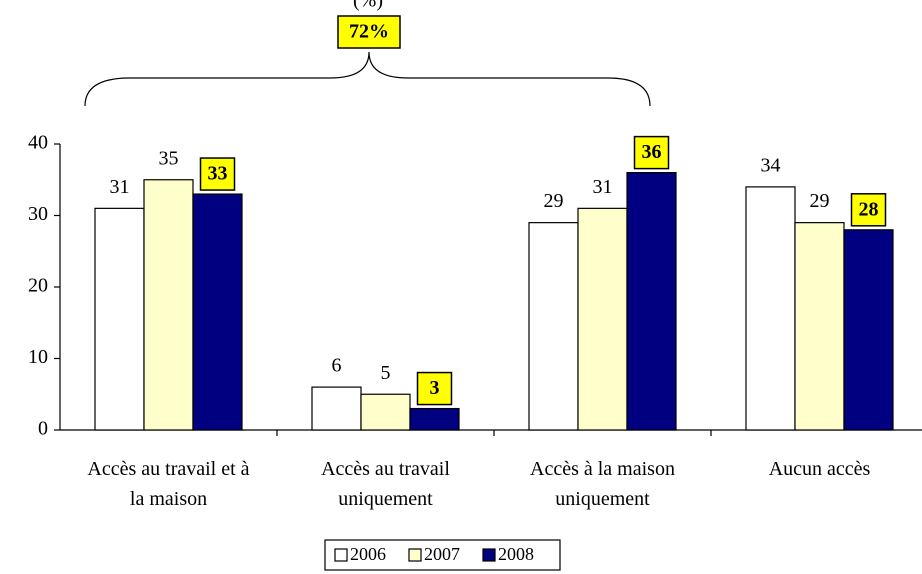 The width and height of the screenshot is (922, 574). Describe the element at coordinates (368, 6) in the screenshot. I see `chart-subtitle: (%)` at that location.